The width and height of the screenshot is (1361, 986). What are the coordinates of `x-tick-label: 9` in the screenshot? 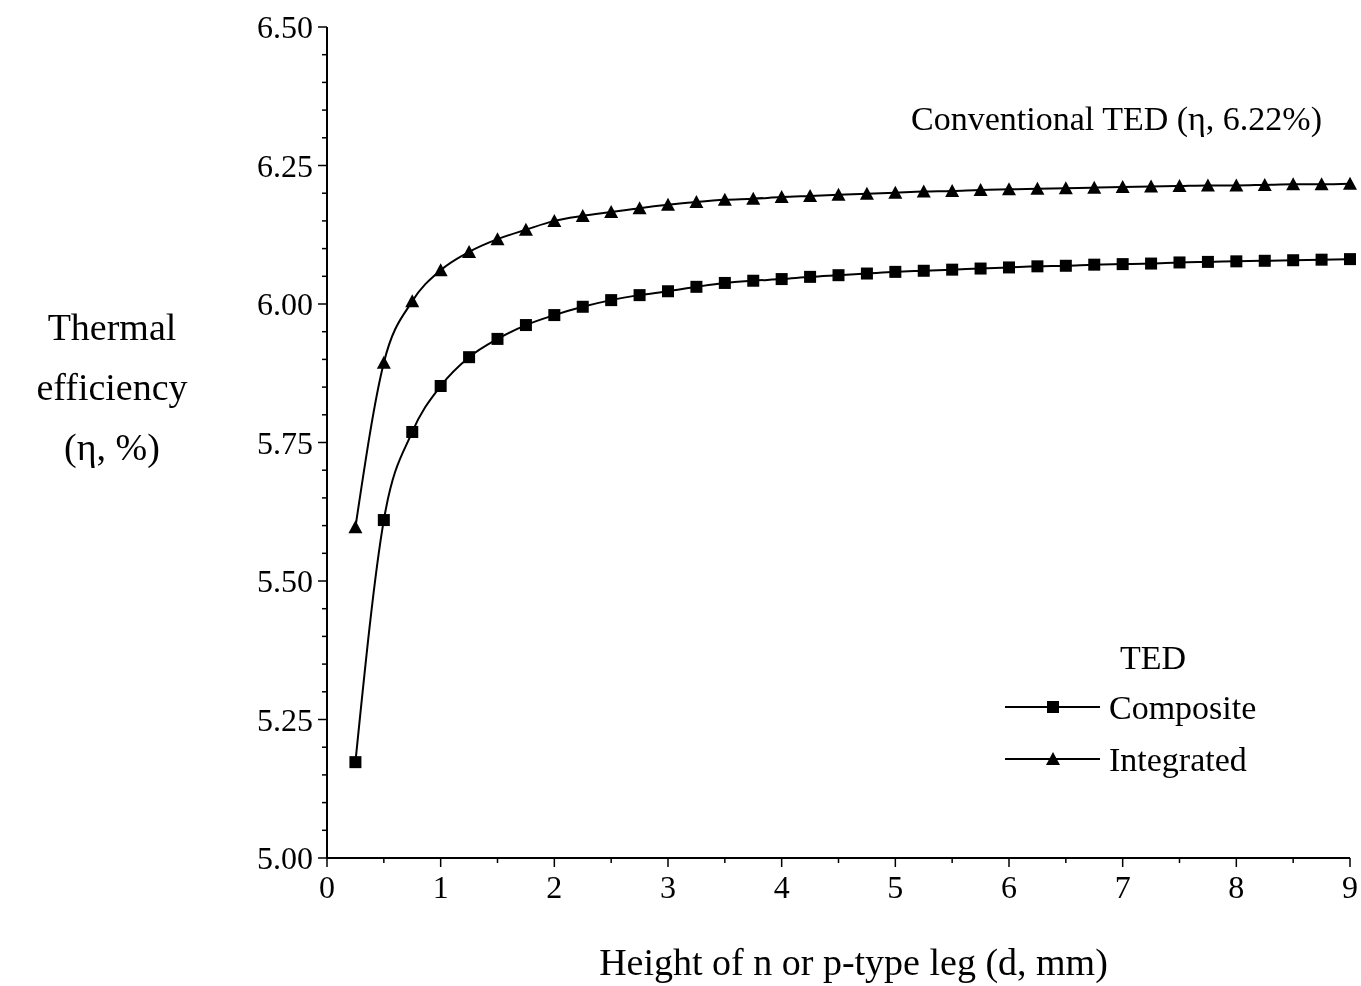 It's located at (1350, 887).